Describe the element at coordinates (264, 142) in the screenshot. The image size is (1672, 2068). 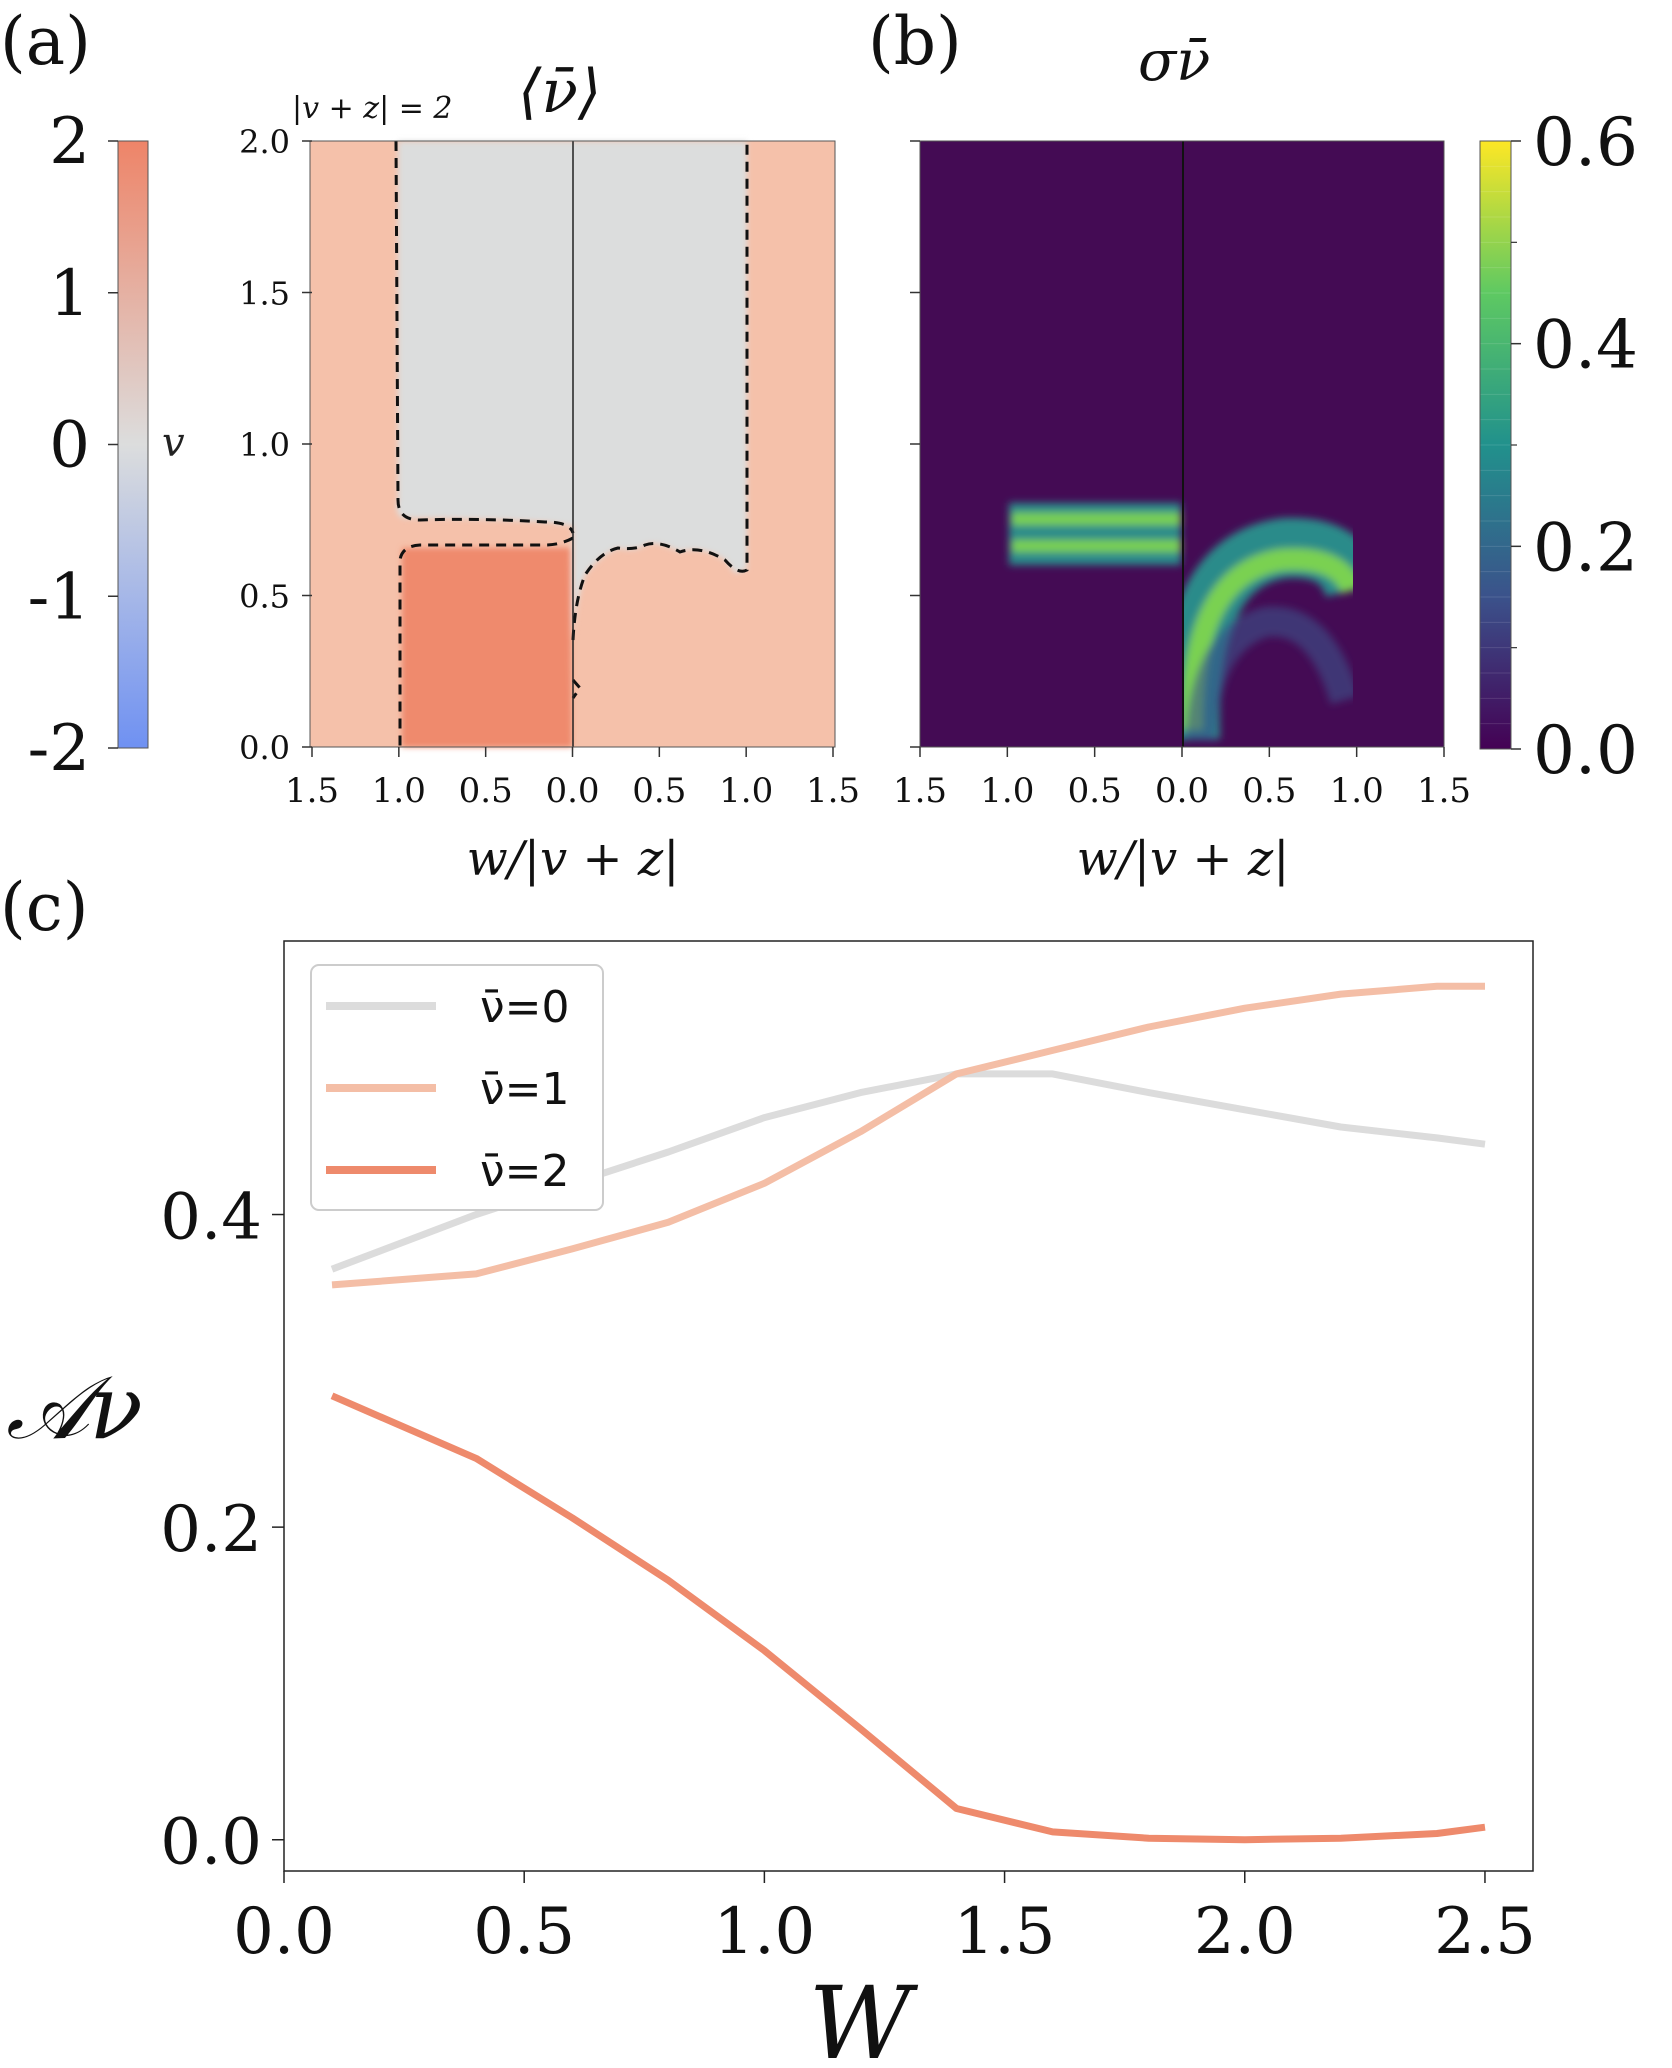
I see `y-tick-label: 2.0` at that location.